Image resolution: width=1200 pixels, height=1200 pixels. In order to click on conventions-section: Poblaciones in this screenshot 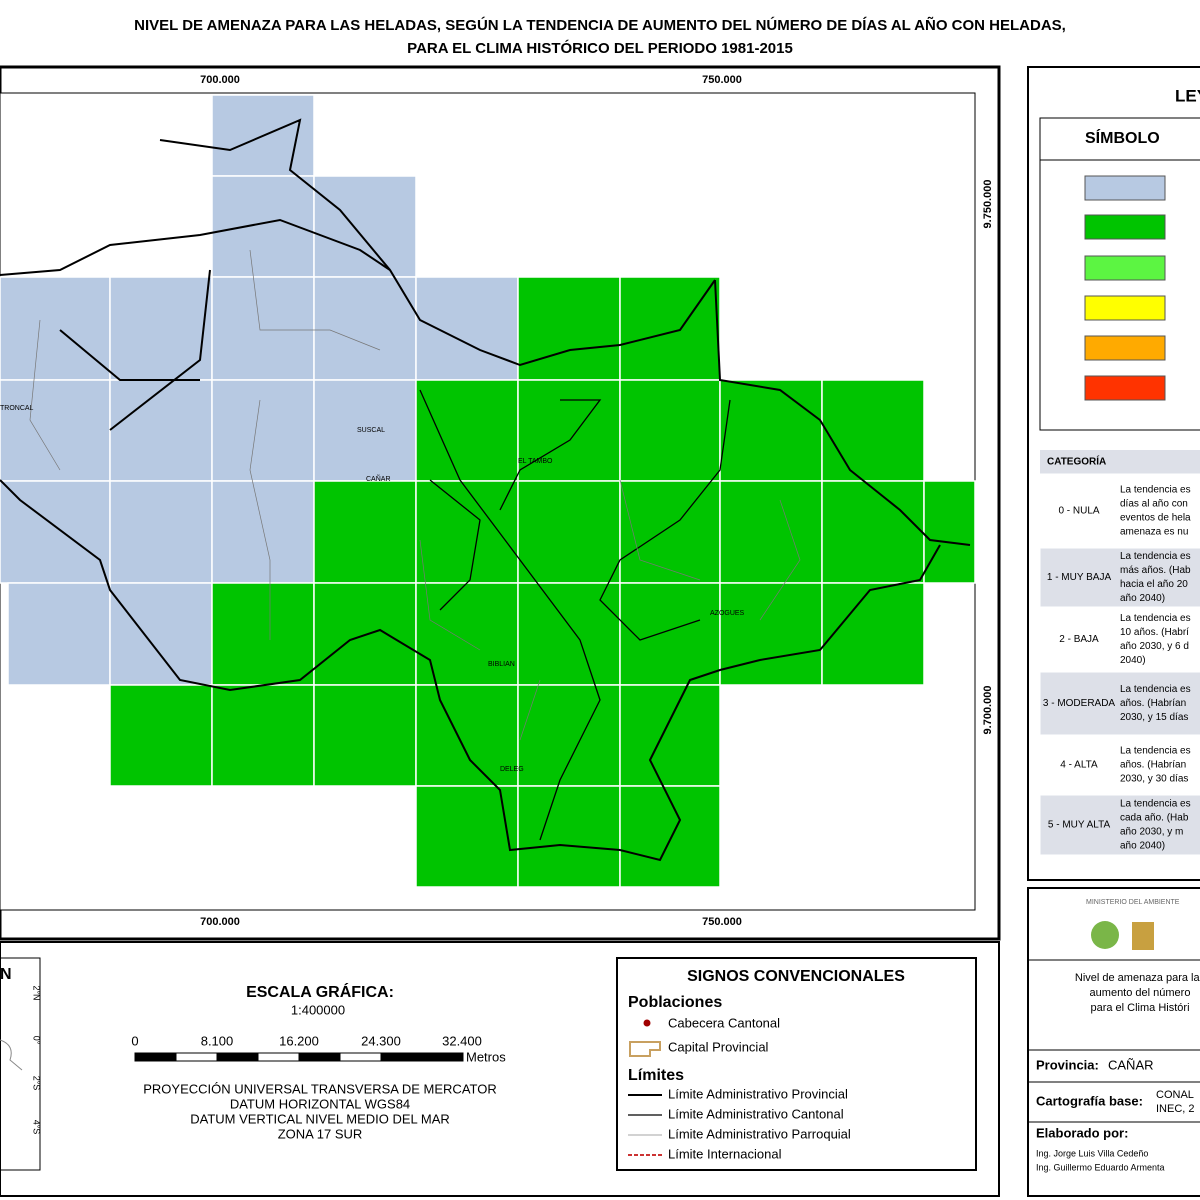, I will do `click(675, 1002)`.